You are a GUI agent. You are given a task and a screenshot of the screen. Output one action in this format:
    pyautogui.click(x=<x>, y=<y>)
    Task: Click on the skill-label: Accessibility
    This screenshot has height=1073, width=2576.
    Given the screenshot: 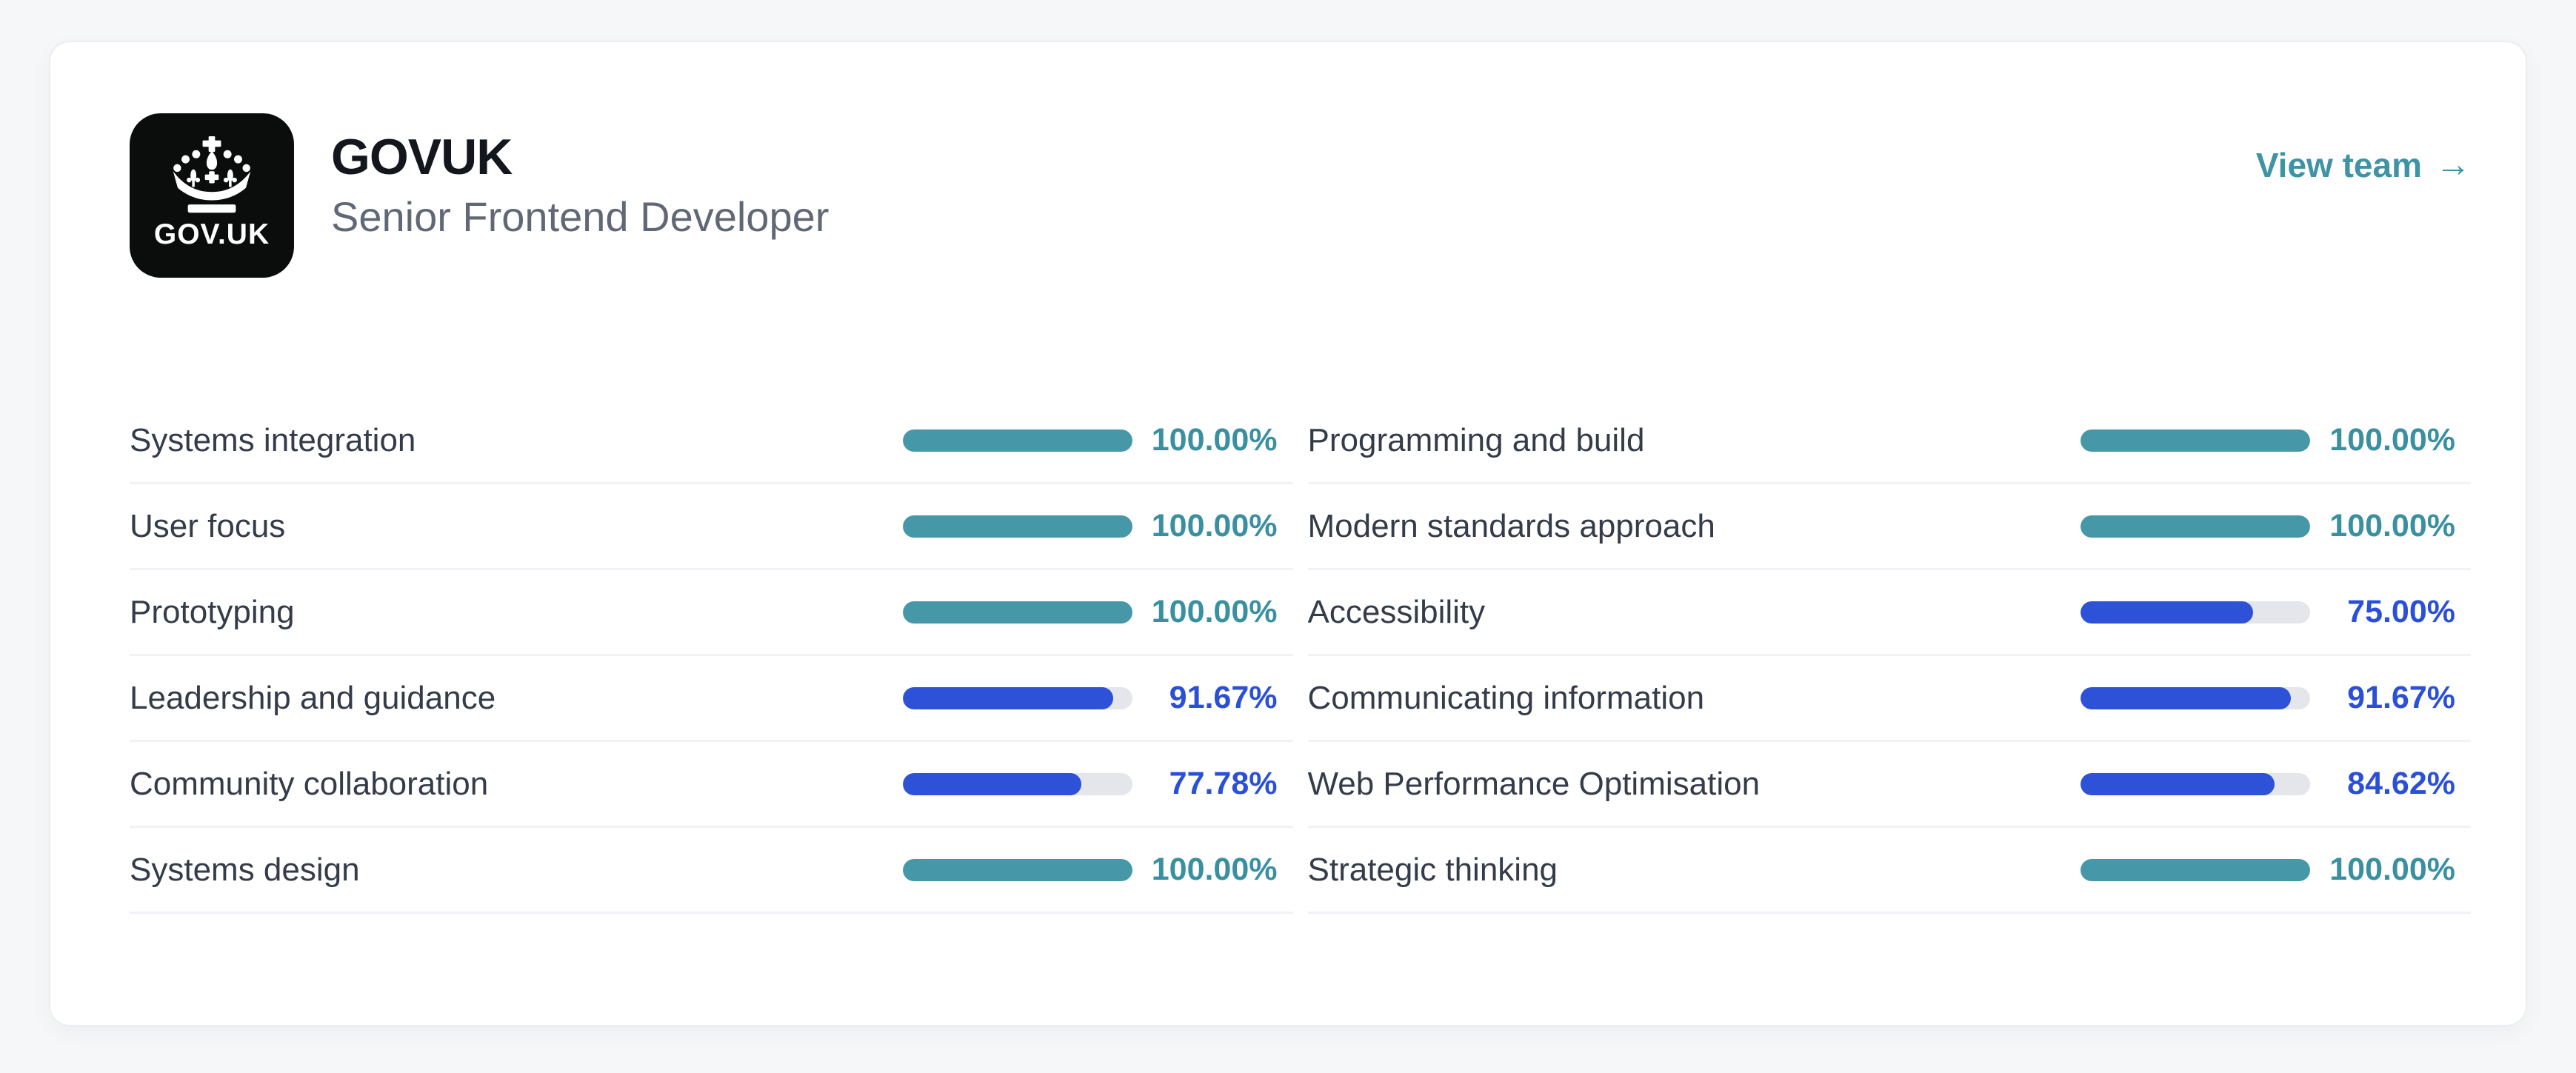 What is the action you would take?
    pyautogui.click(x=1396, y=611)
    